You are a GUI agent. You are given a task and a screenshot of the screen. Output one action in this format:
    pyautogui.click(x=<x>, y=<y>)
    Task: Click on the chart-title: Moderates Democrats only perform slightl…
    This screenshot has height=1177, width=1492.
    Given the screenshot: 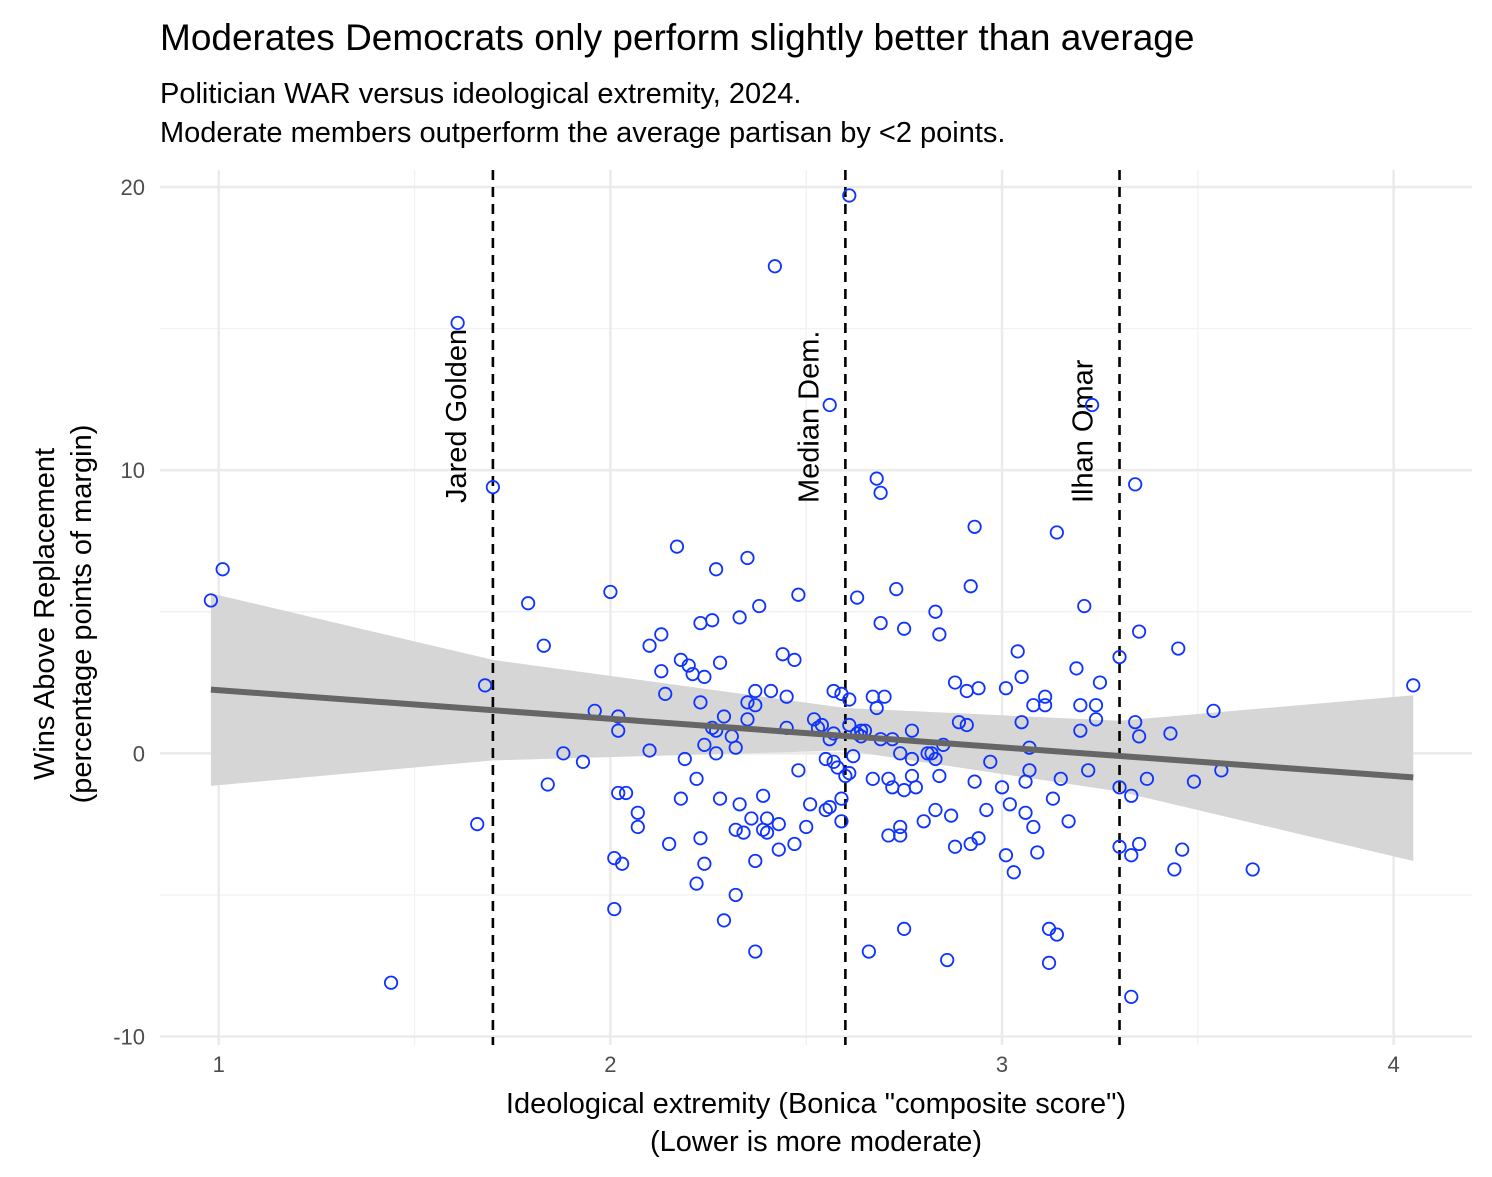 What is the action you would take?
    pyautogui.click(x=677, y=37)
    